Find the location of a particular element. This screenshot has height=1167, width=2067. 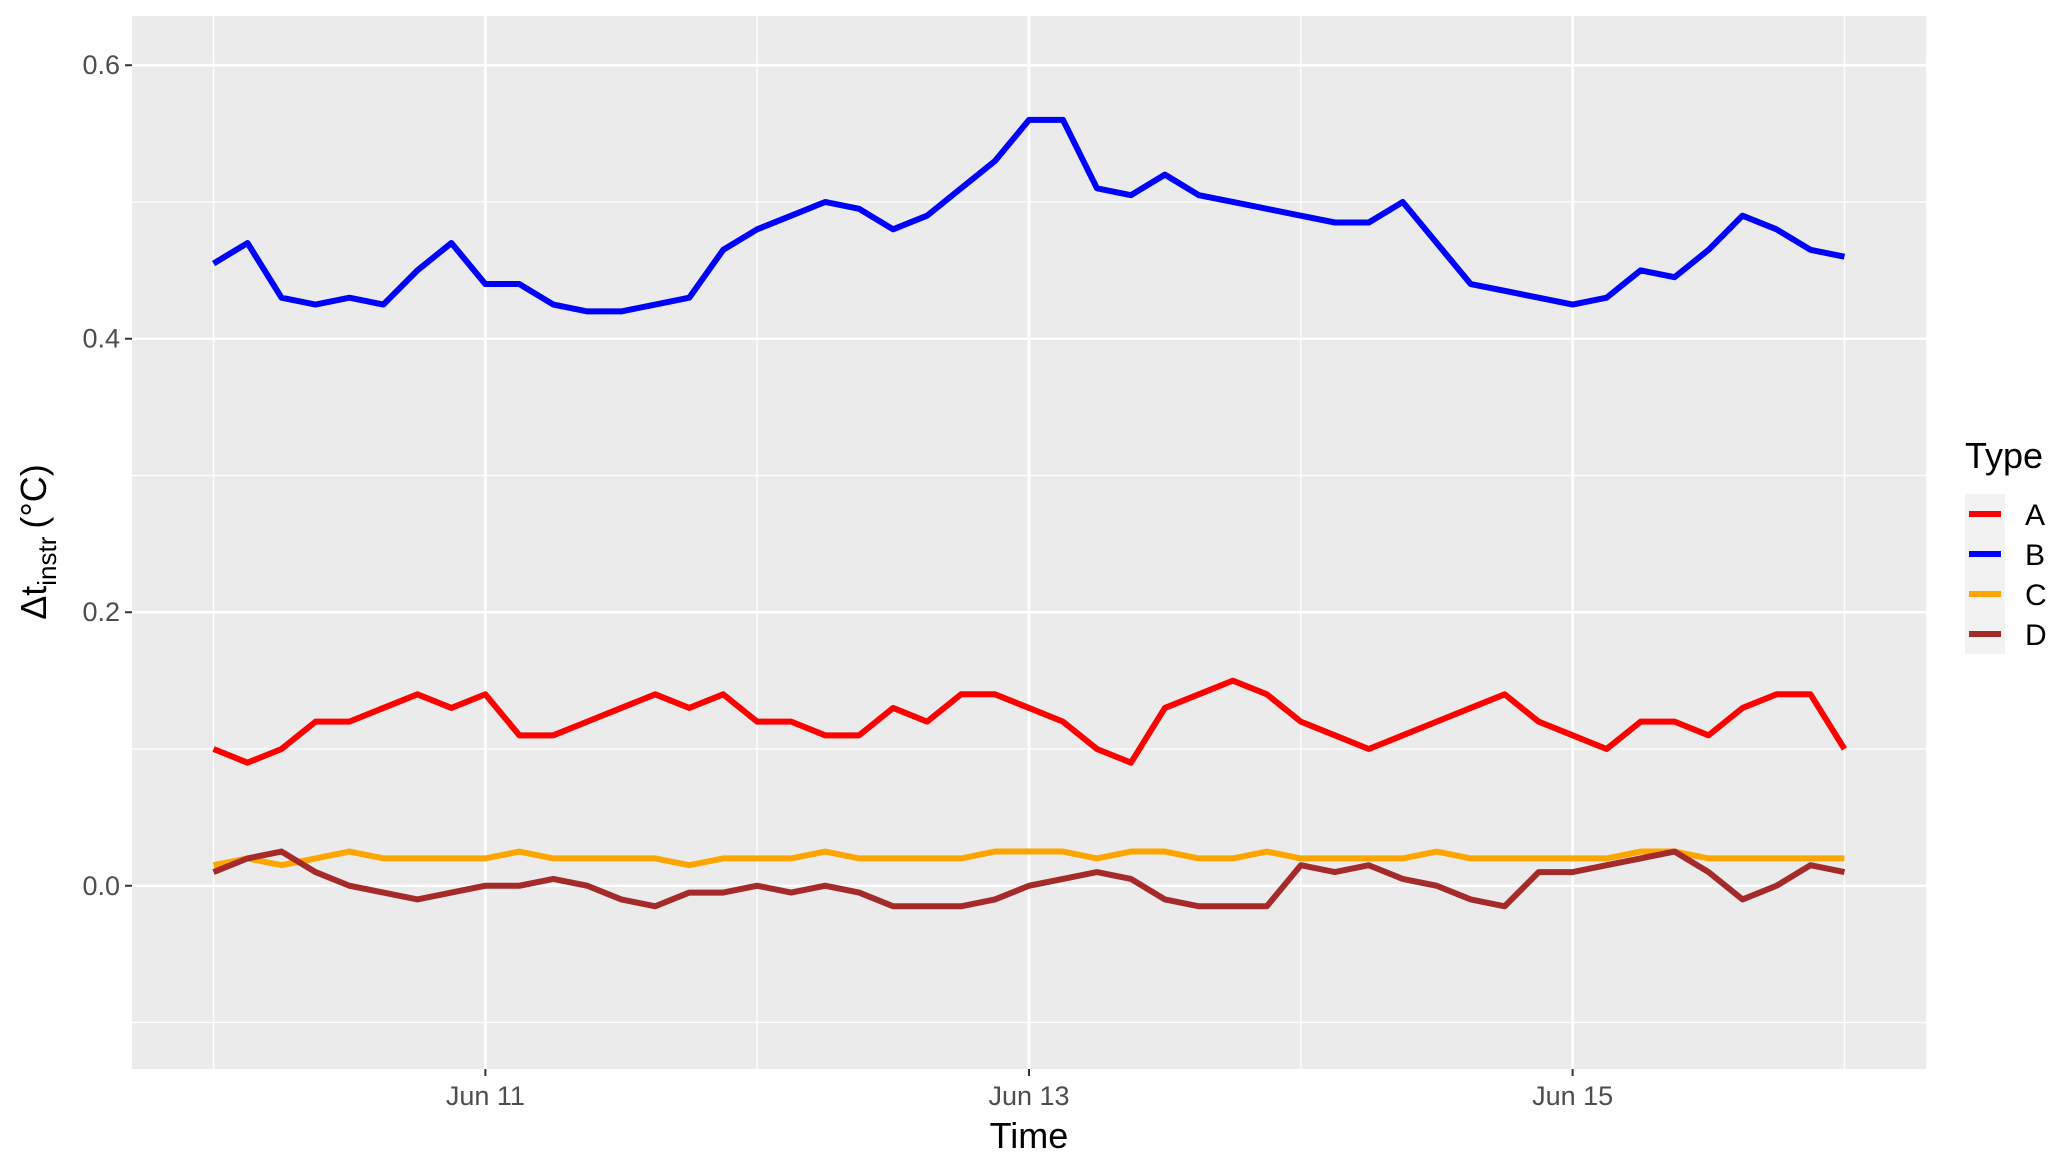

legend-label: B is located at coordinates (2035, 555).